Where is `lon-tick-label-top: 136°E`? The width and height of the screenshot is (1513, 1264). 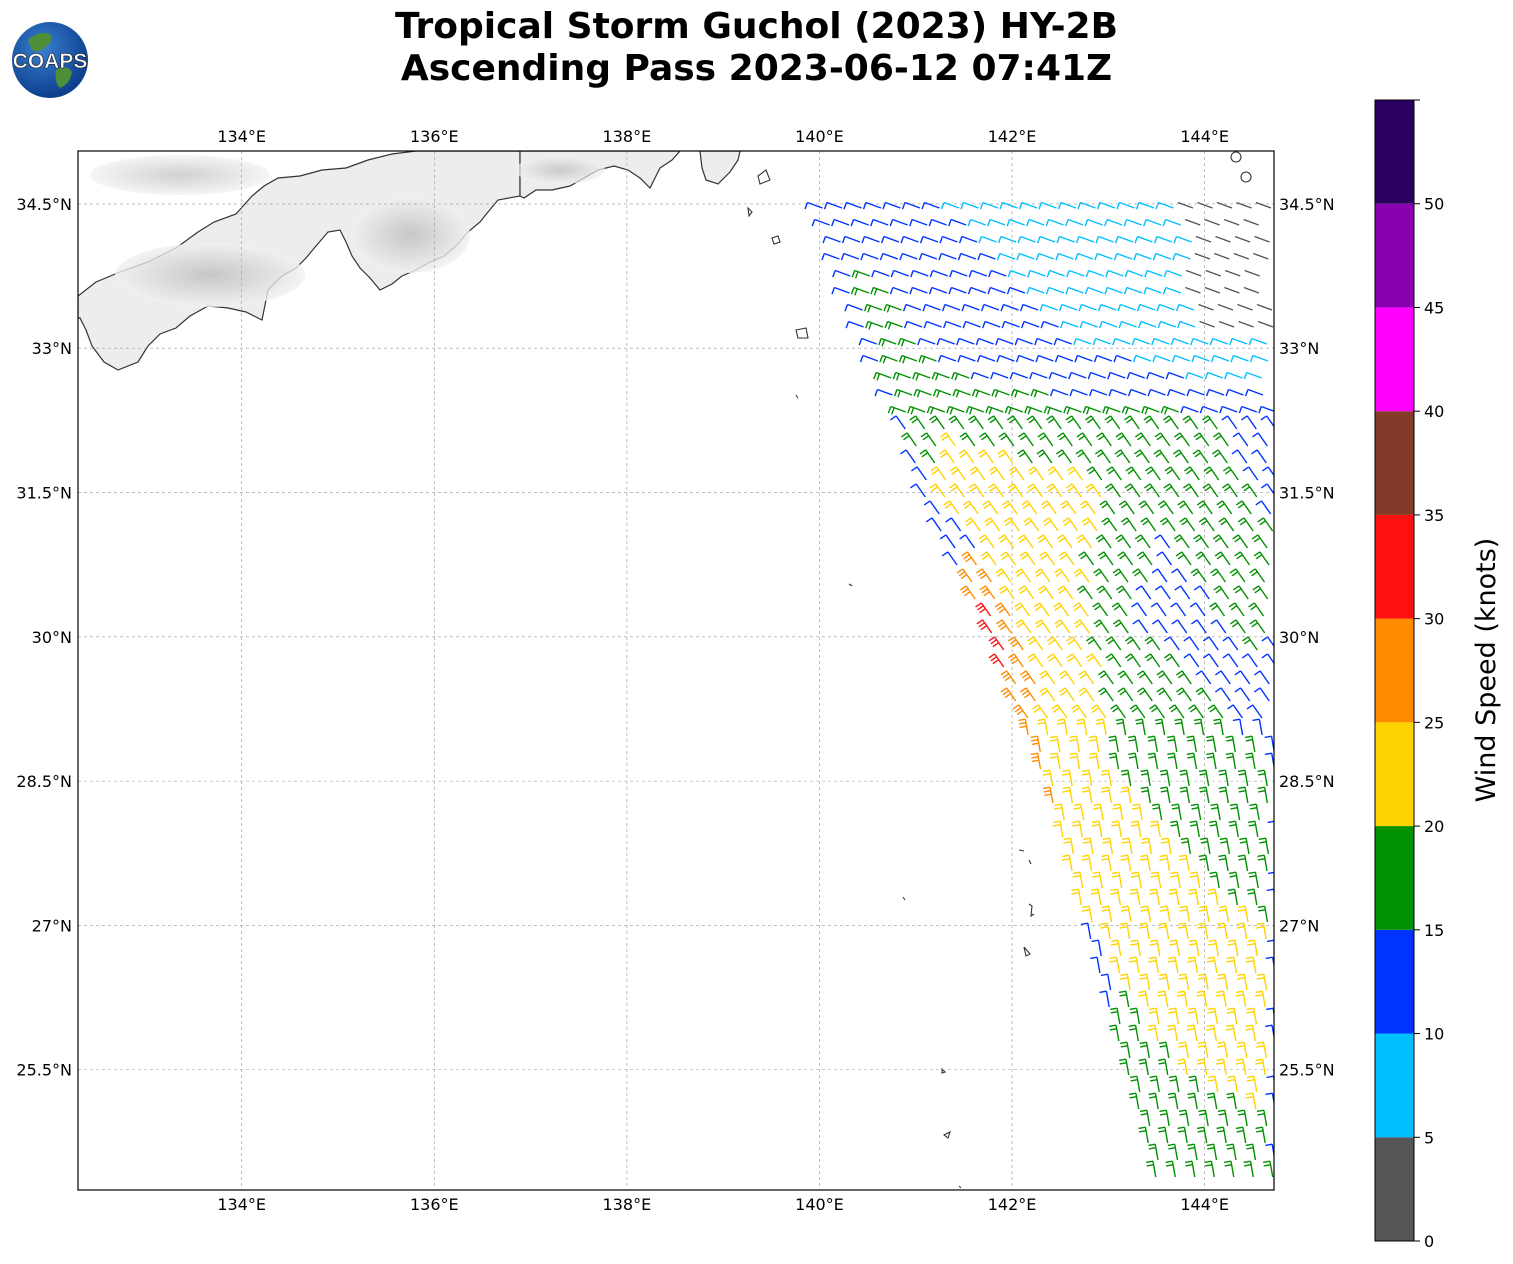 lon-tick-label-top: 136°E is located at coordinates (434, 136).